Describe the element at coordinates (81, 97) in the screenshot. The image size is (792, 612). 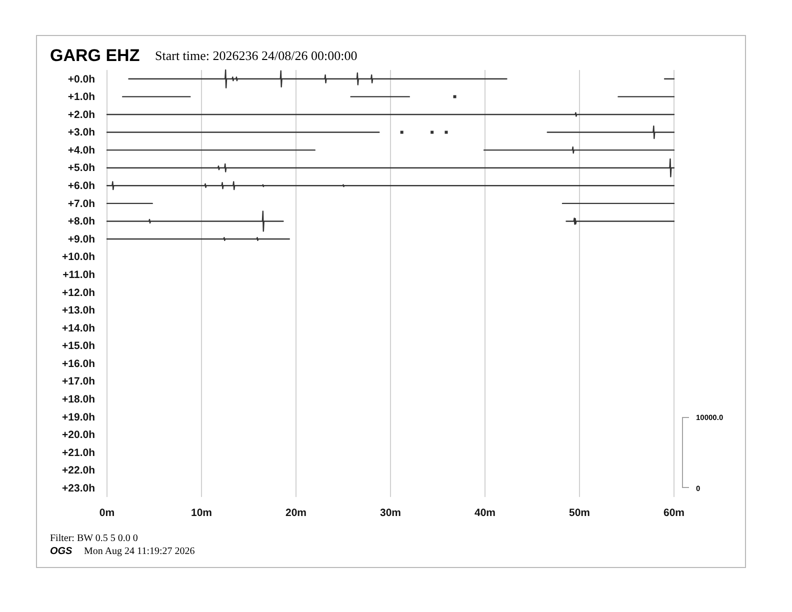
I see `y-tick-label: +1.0h` at that location.